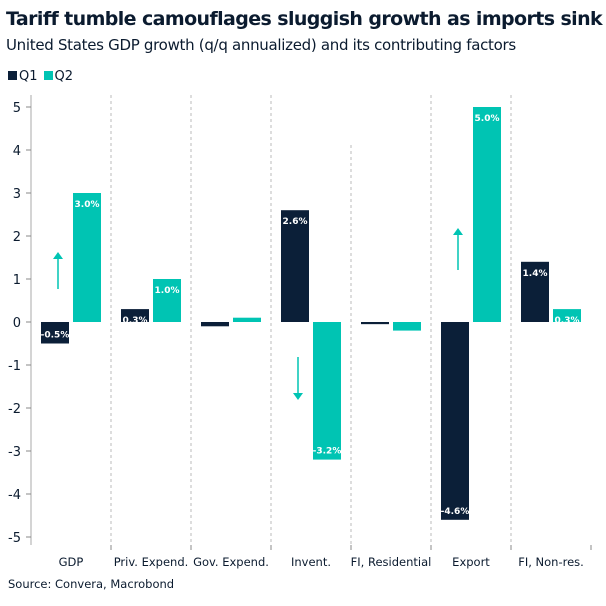 The width and height of the screenshot is (606, 606). Describe the element at coordinates (23, 76) in the screenshot. I see `legend-item-q1: Q1` at that location.